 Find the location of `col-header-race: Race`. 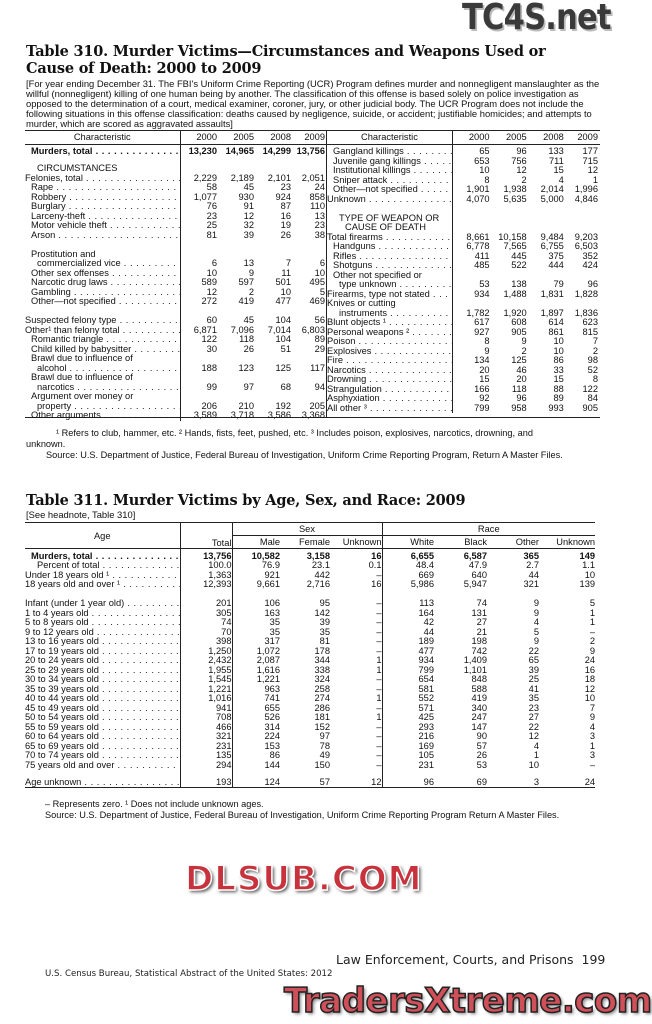

col-header-race: Race is located at coordinates (489, 529).